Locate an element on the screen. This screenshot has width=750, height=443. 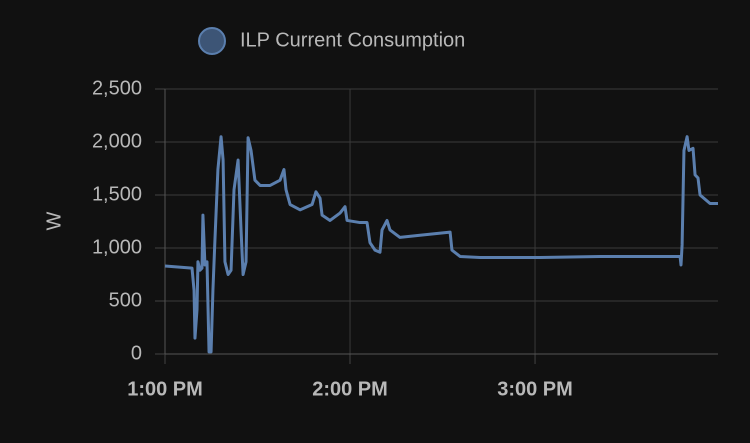
y-axis-label: W is located at coordinates (54, 220).